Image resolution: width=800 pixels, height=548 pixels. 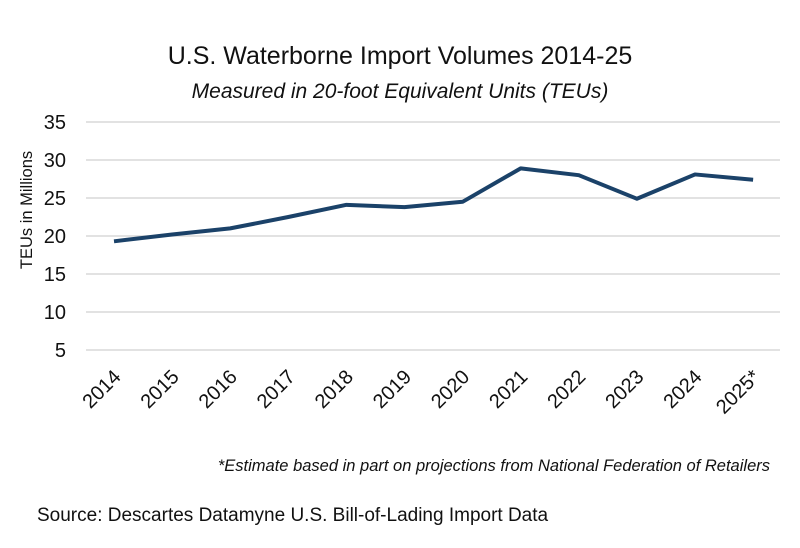 I want to click on x-tick-label: 2024, so click(x=683, y=389).